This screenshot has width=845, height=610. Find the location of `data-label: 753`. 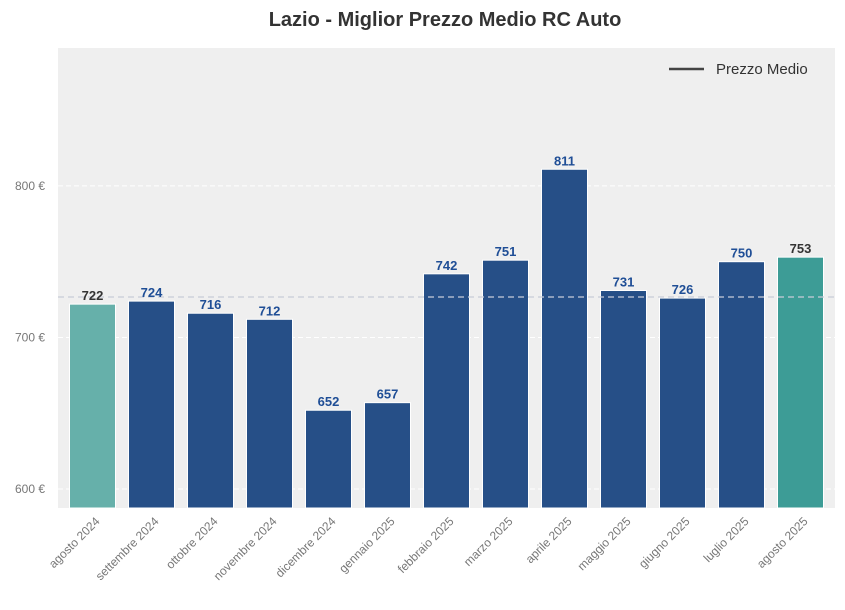

data-label: 753 is located at coordinates (801, 248).